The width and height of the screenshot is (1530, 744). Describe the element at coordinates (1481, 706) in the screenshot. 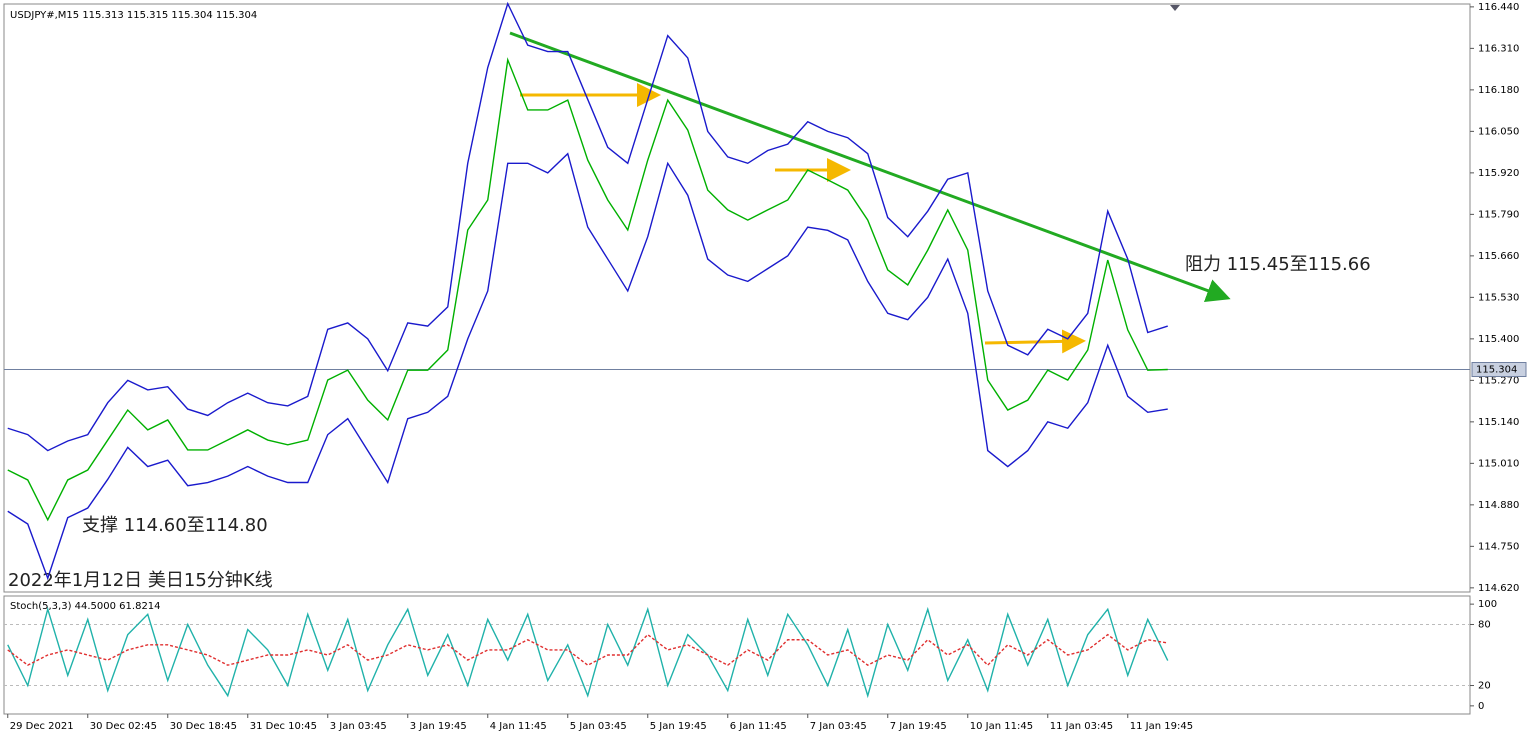

I see `y-tick-label: 0` at that location.